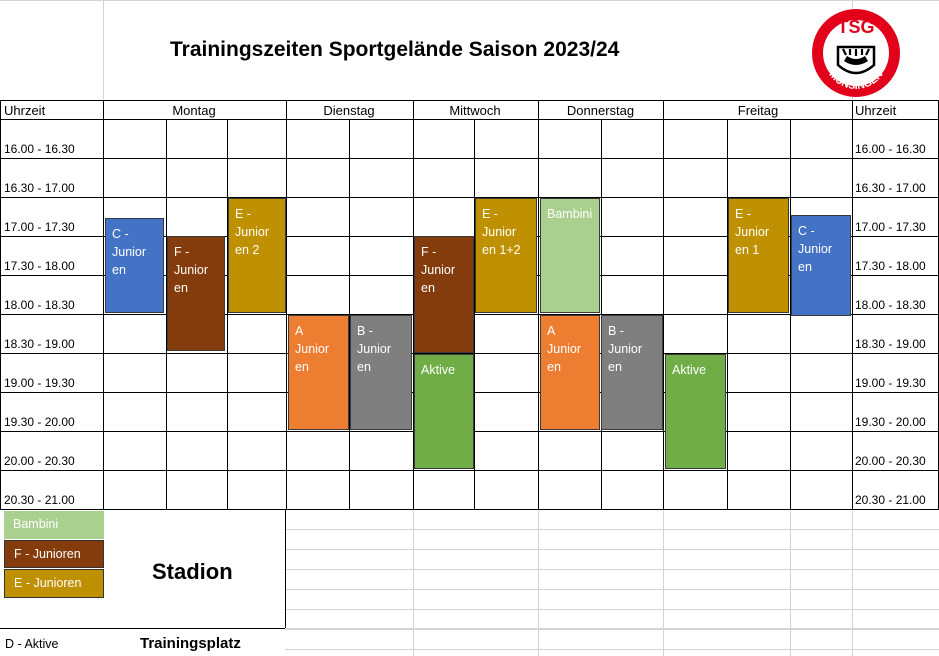 The width and height of the screenshot is (939, 656). I want to click on stadion-label: Stadion, so click(192, 571).